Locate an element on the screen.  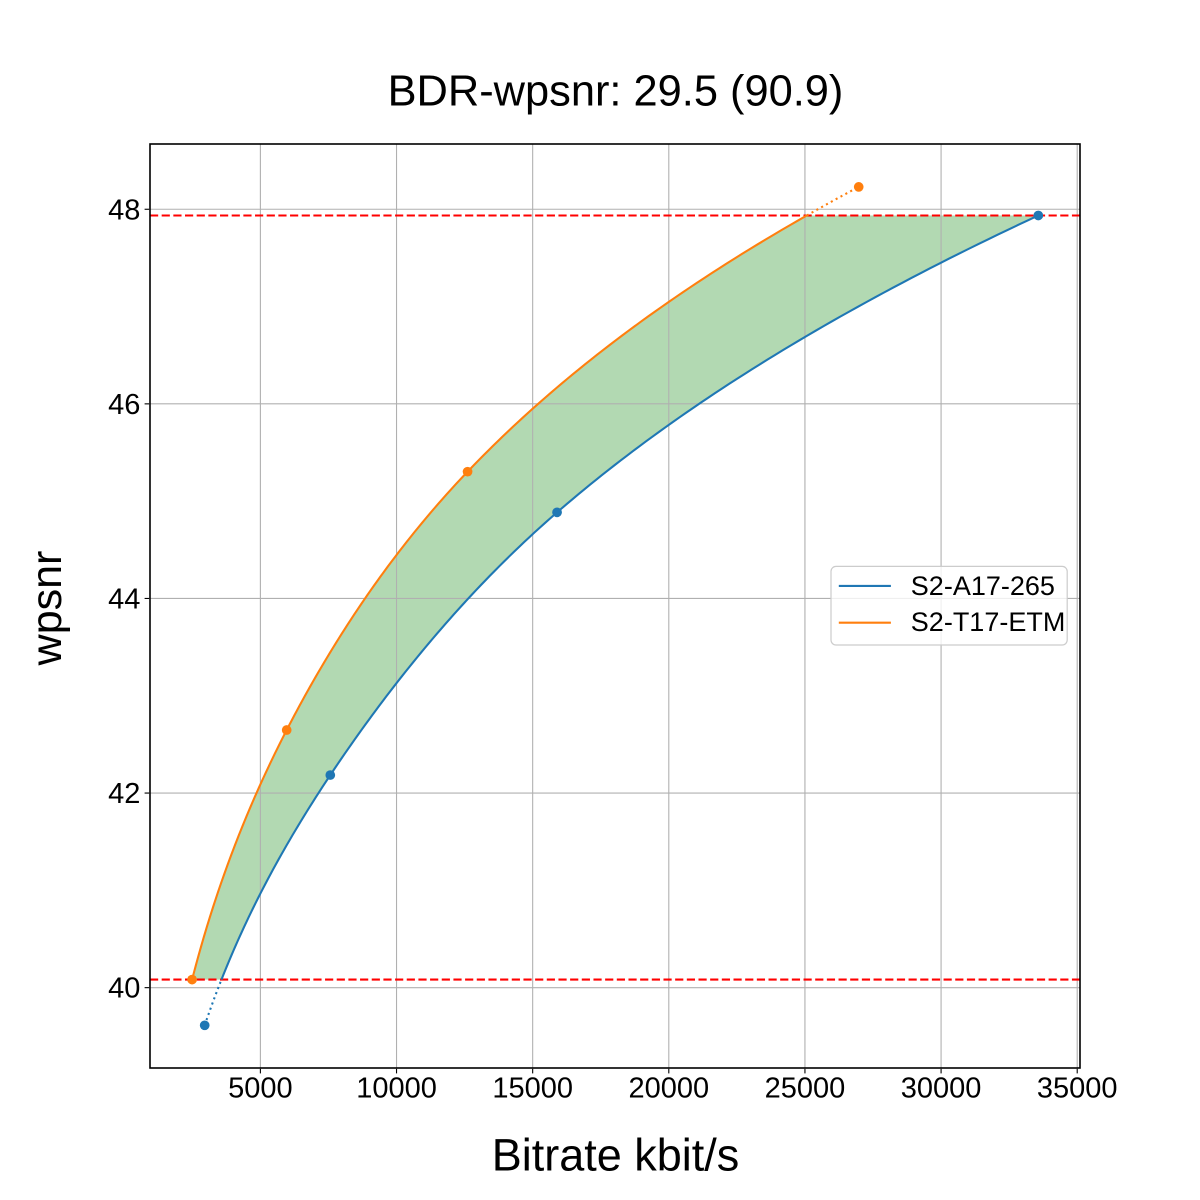
svg-text: 30000 is located at coordinates (941, 1089).